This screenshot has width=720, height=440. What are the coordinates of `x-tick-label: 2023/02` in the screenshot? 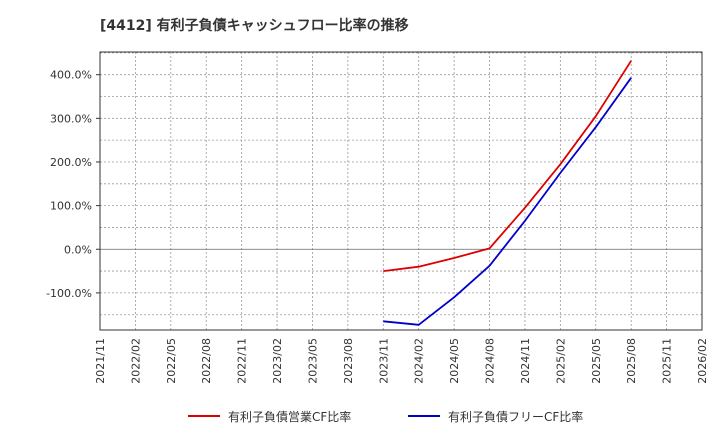 It's located at (277, 361).